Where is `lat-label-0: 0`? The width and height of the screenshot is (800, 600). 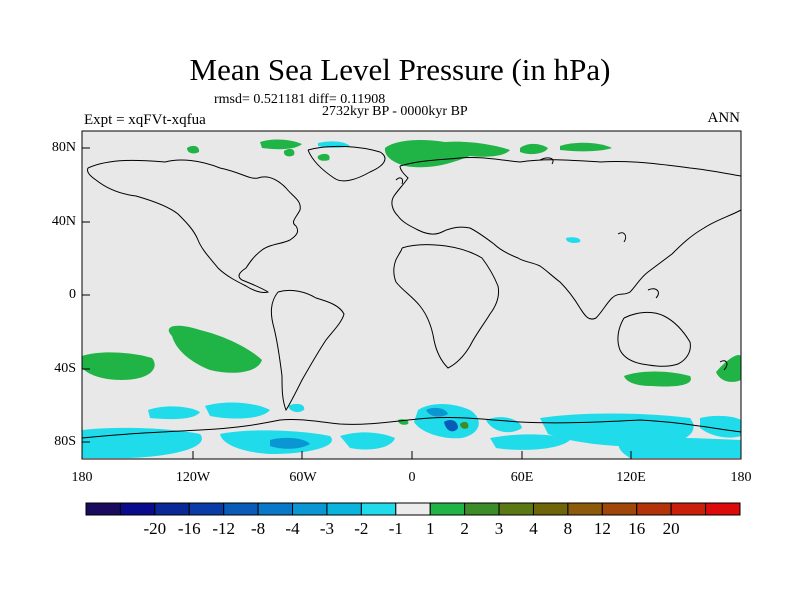 lat-label-0: 0 is located at coordinates (72, 294).